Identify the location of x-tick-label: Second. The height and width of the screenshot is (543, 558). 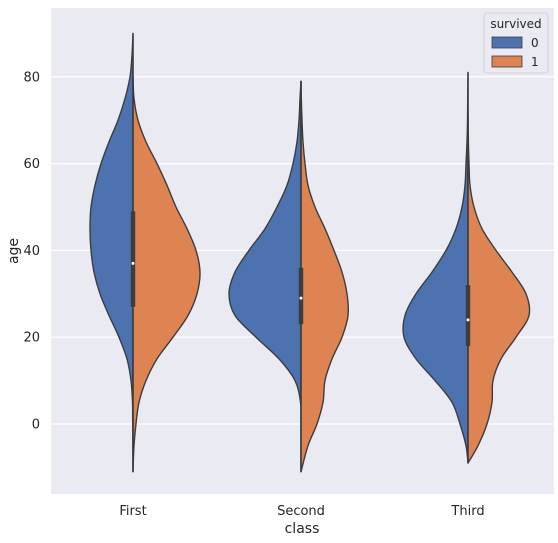
(301, 511).